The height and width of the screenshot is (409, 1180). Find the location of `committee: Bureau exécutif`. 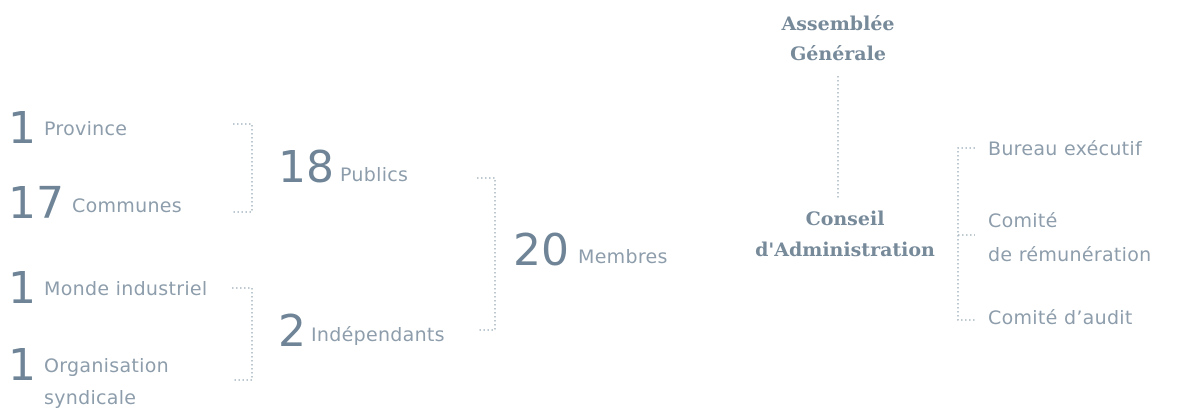

committee: Bureau exécutif is located at coordinates (1065, 149).